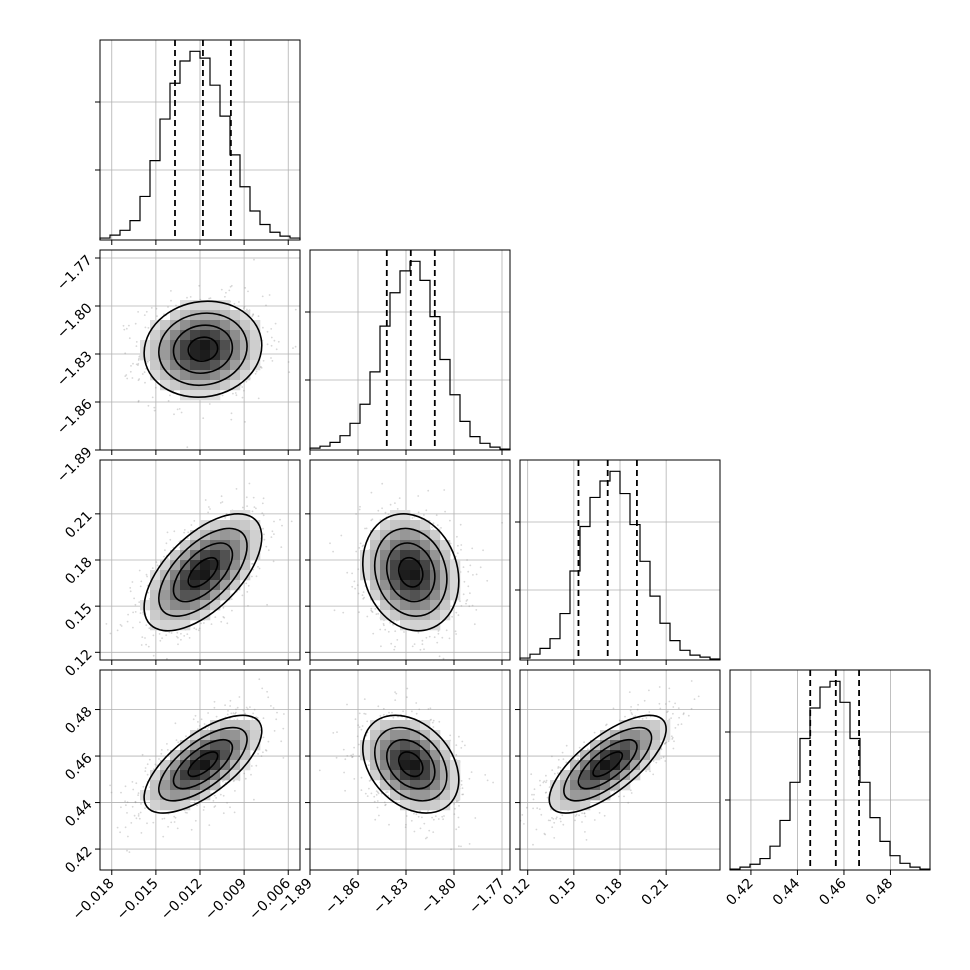  I want to click on x-tick-label: −0.015, so click(138, 900).